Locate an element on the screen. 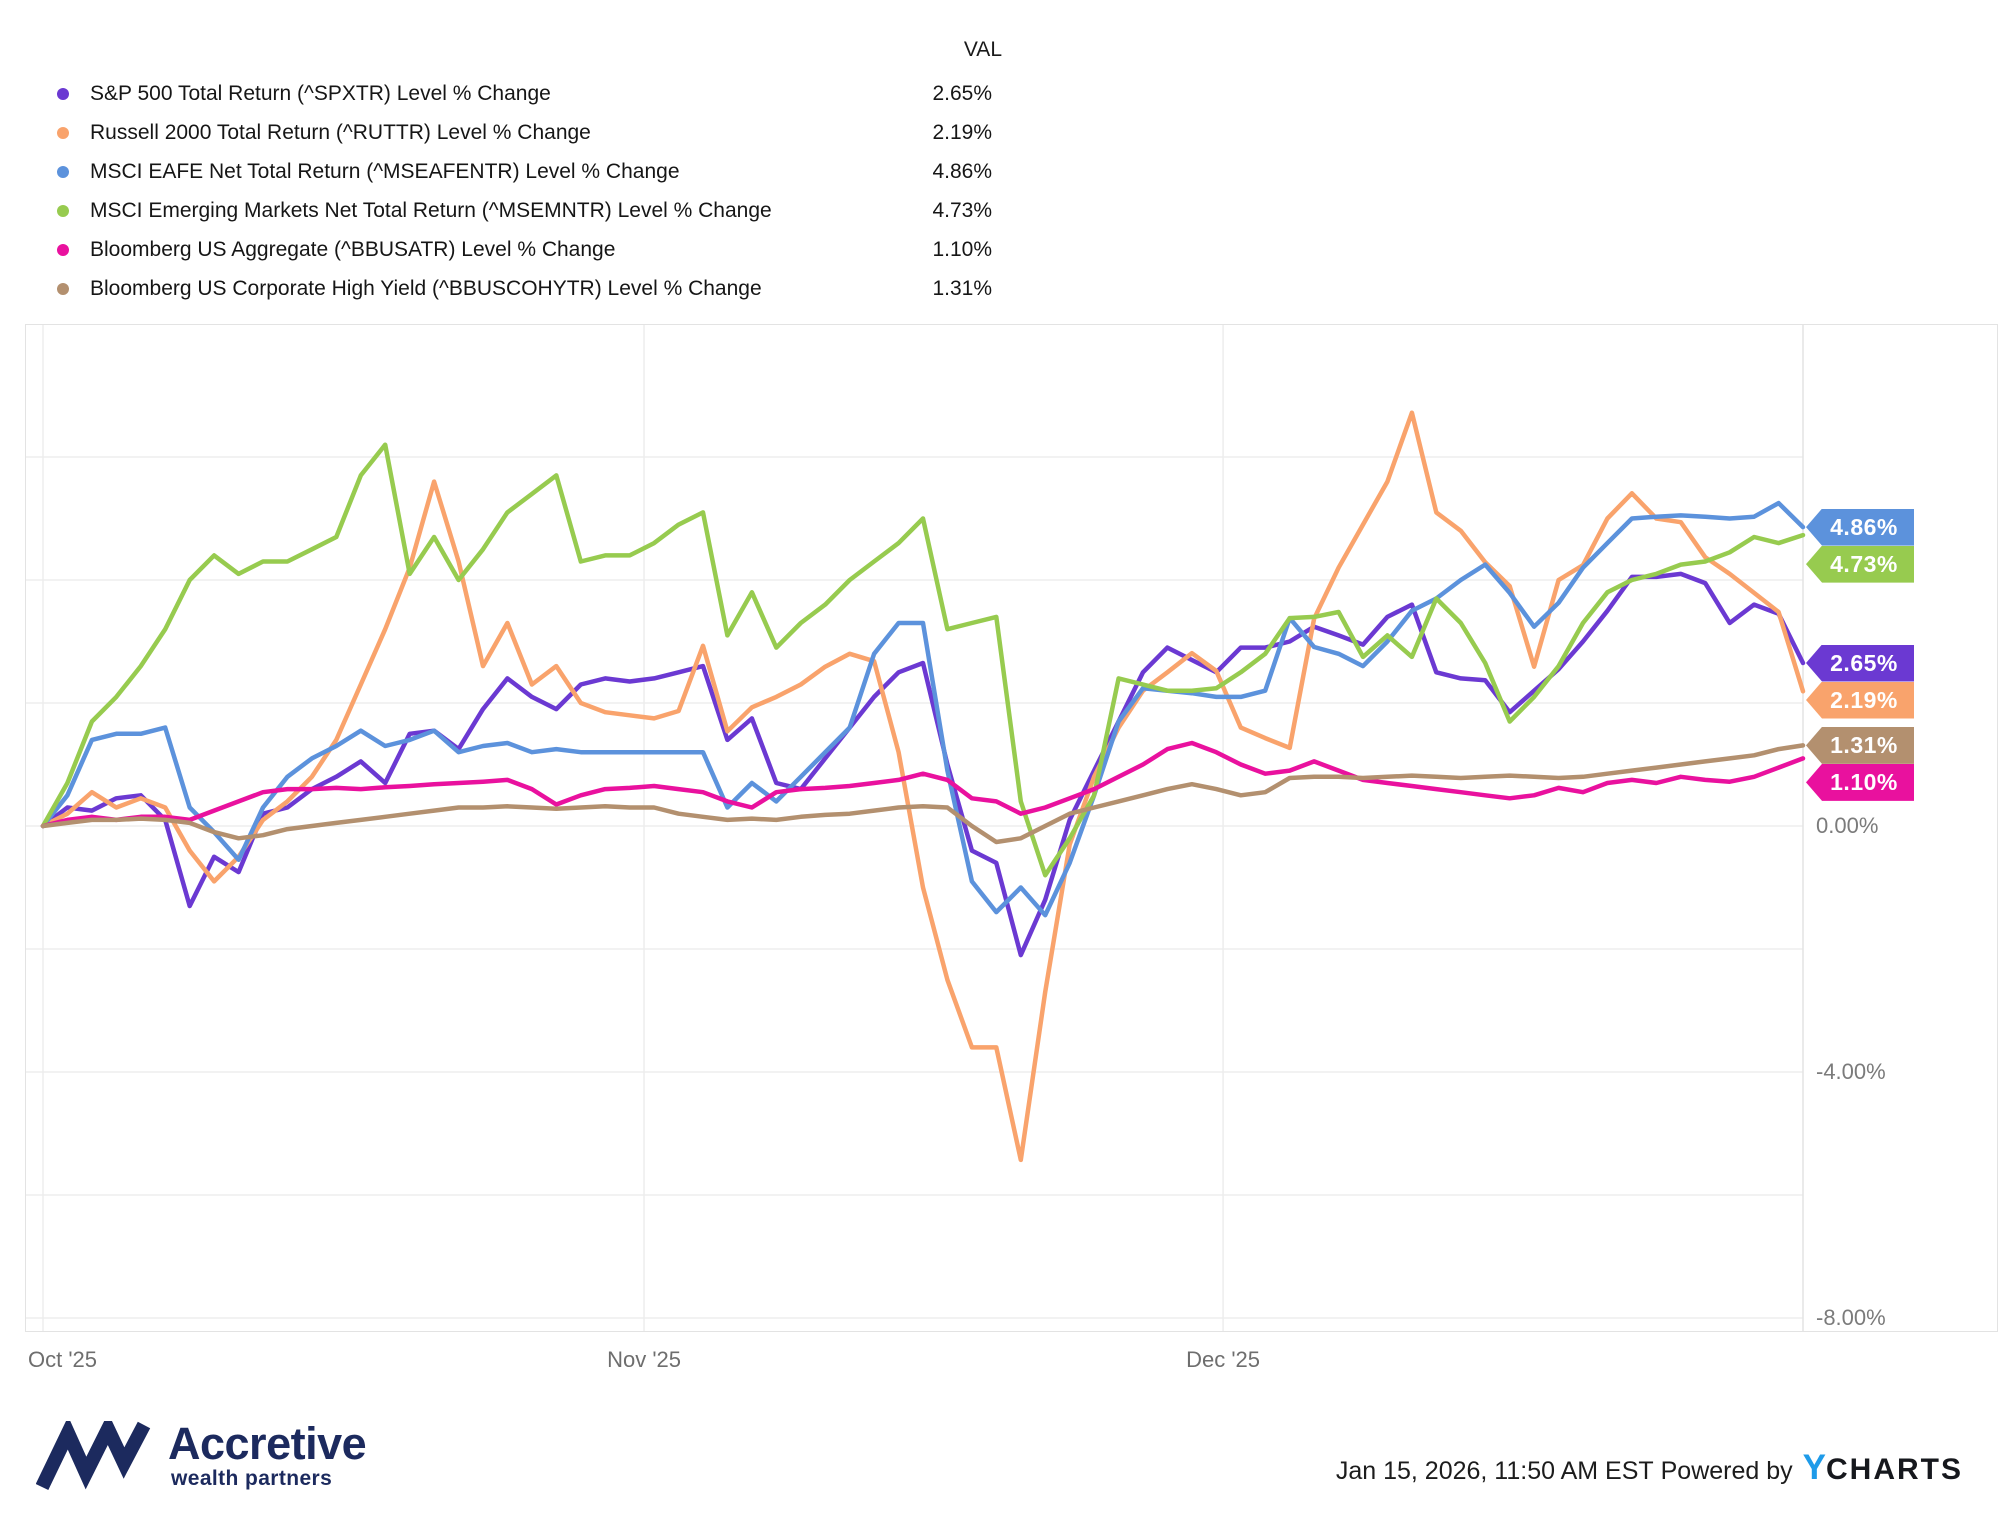  legend-value: 2.65% is located at coordinates (962, 93).